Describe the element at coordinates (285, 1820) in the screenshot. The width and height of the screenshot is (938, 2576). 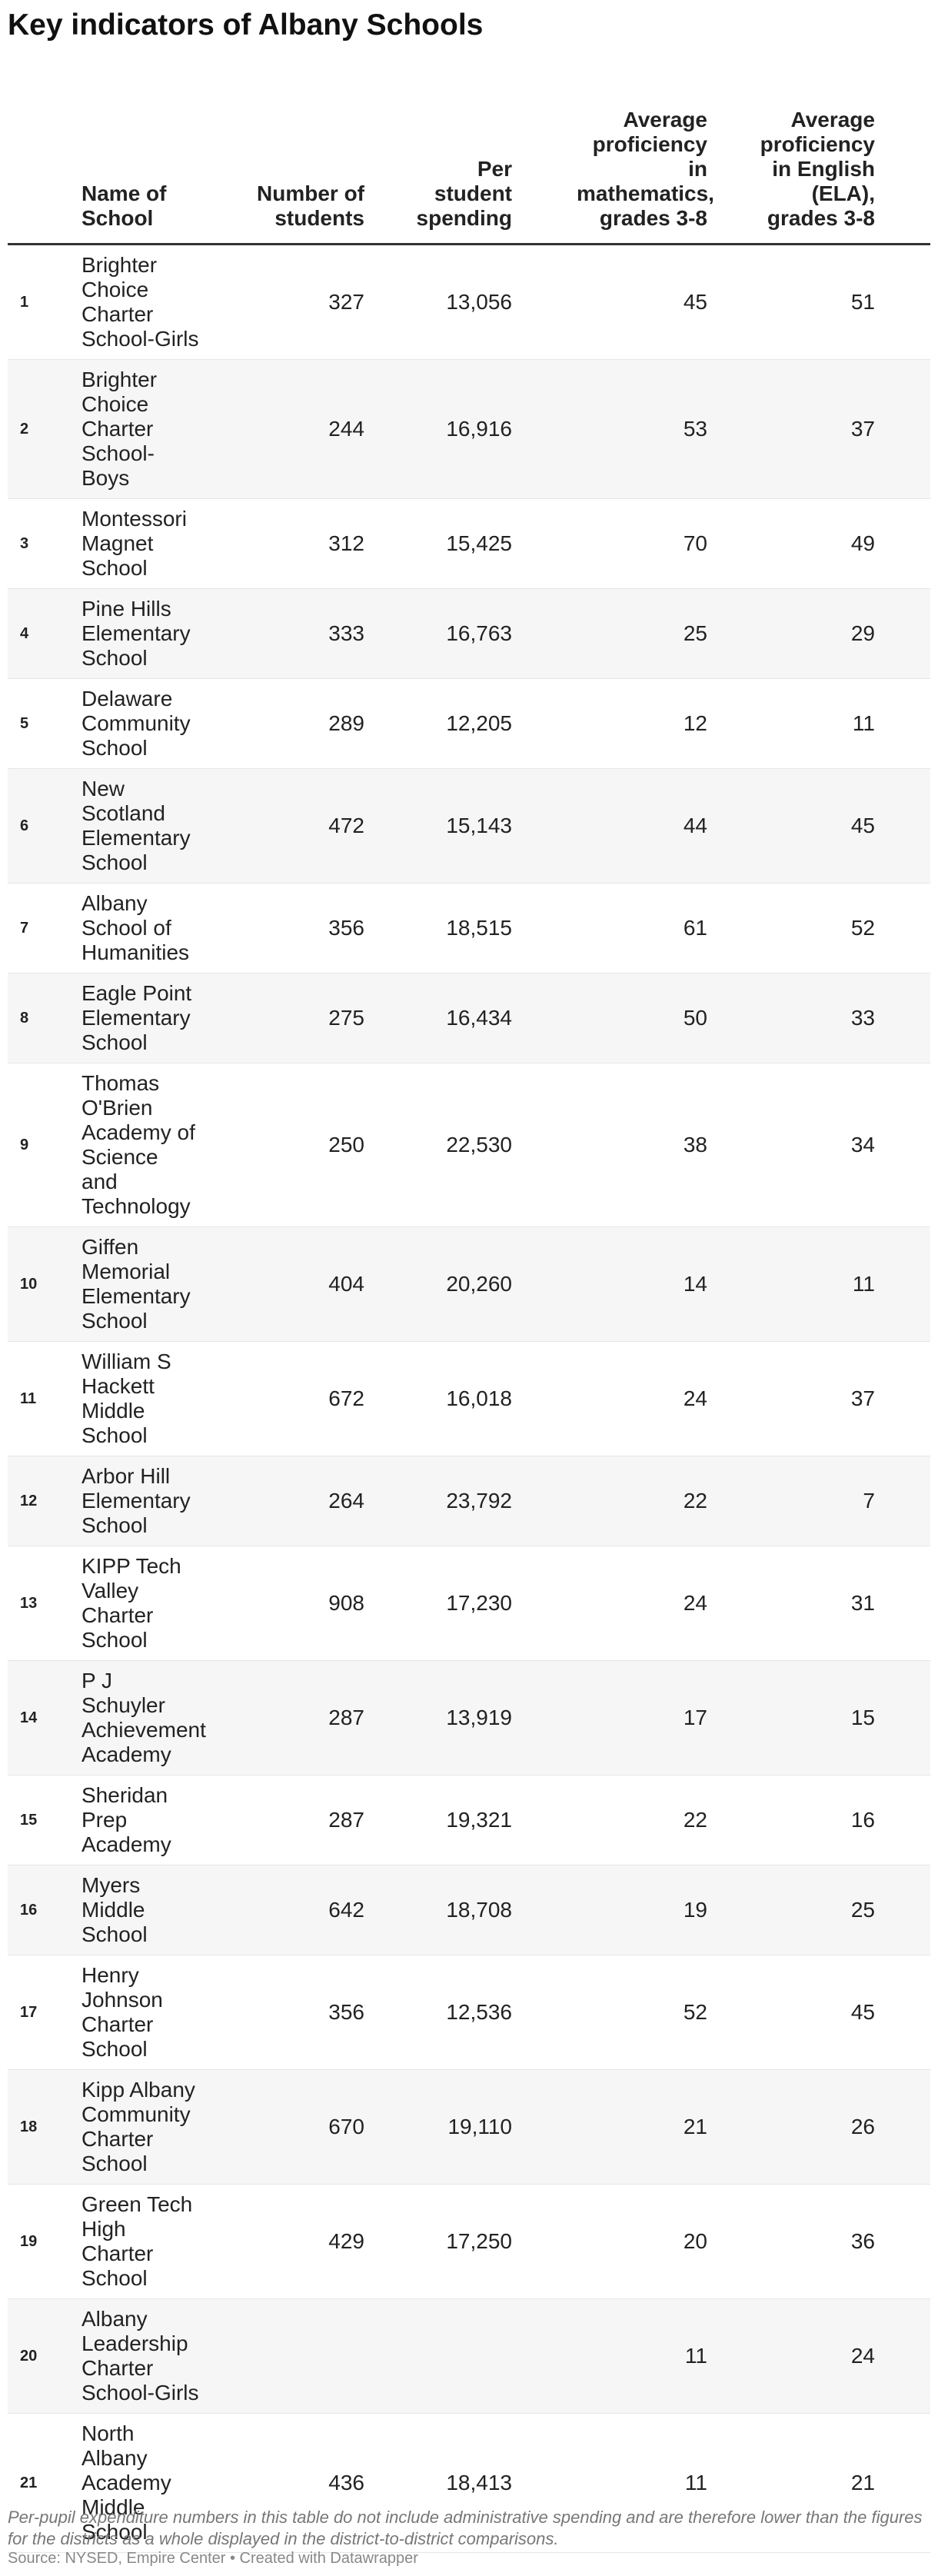
I see `students-cell: 287` at that location.